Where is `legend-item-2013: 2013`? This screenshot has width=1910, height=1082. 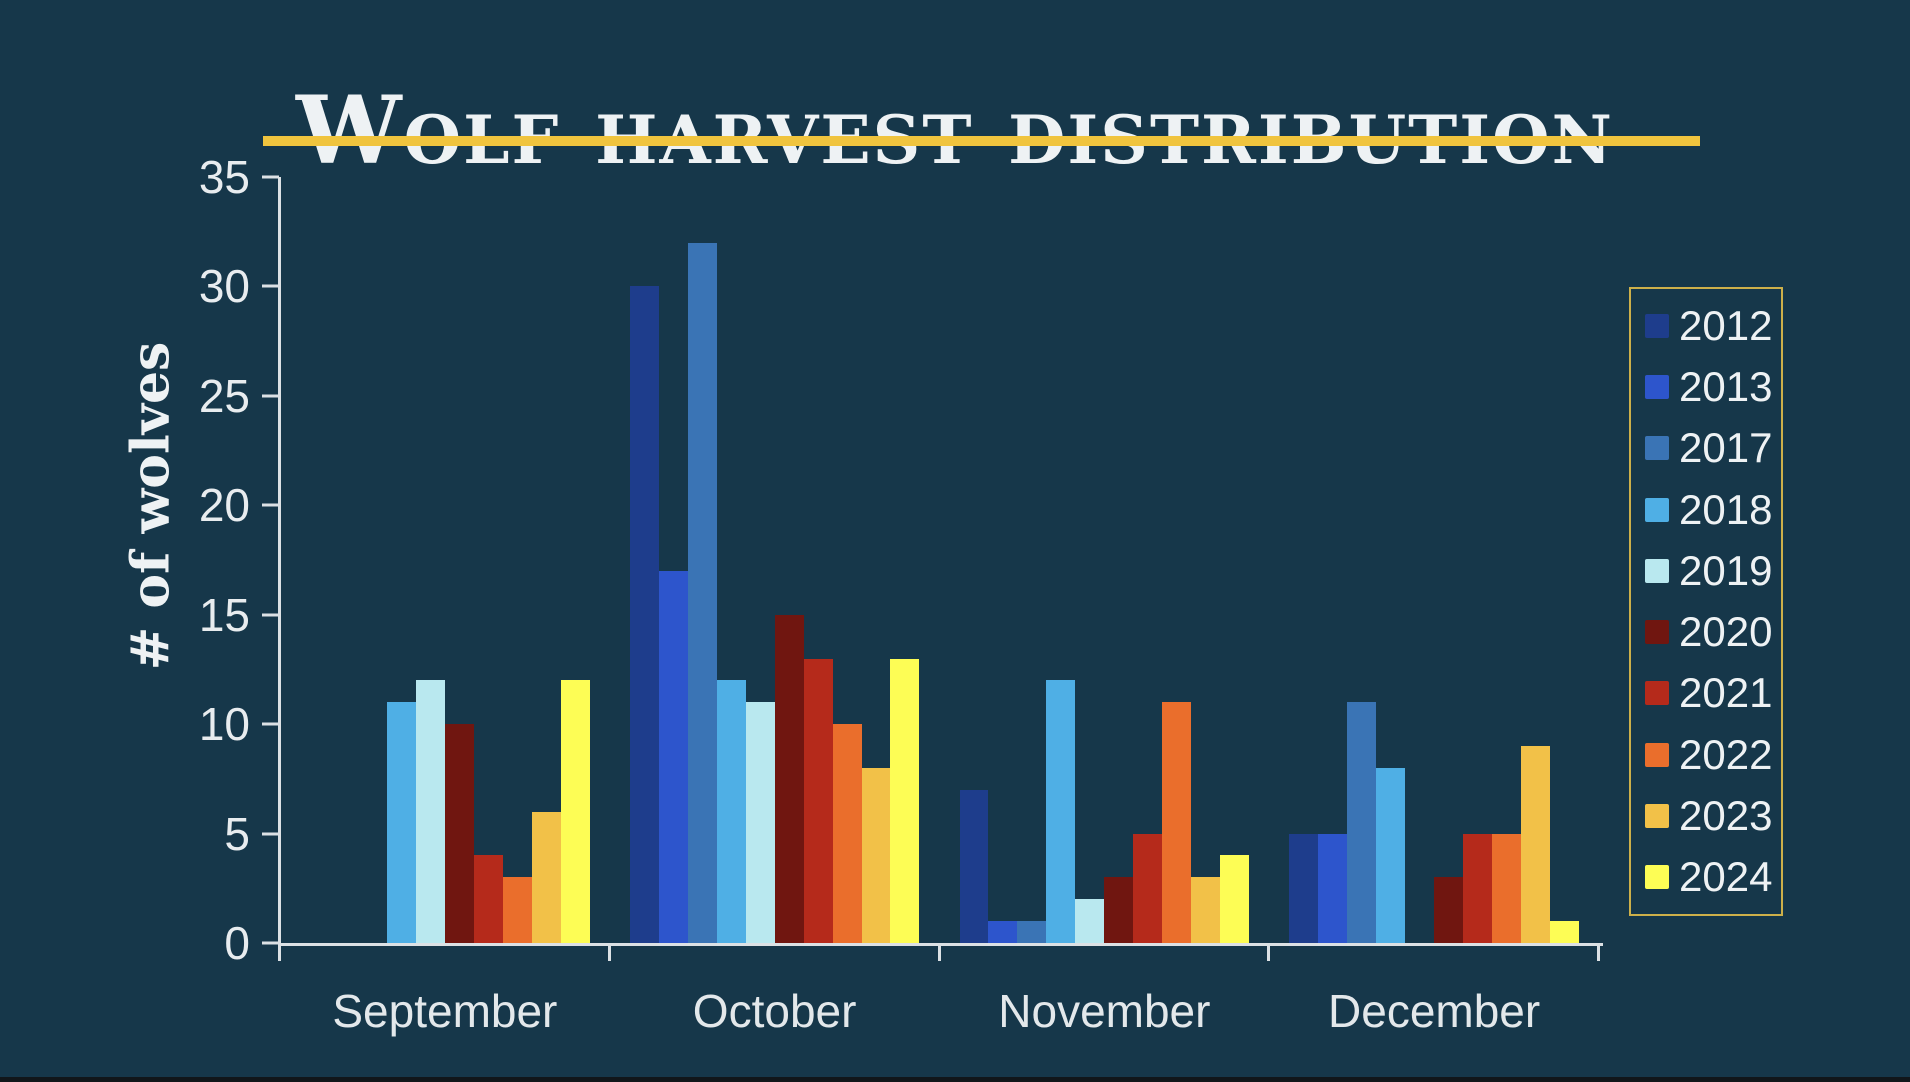 legend-item-2013: 2013 is located at coordinates (1713, 386).